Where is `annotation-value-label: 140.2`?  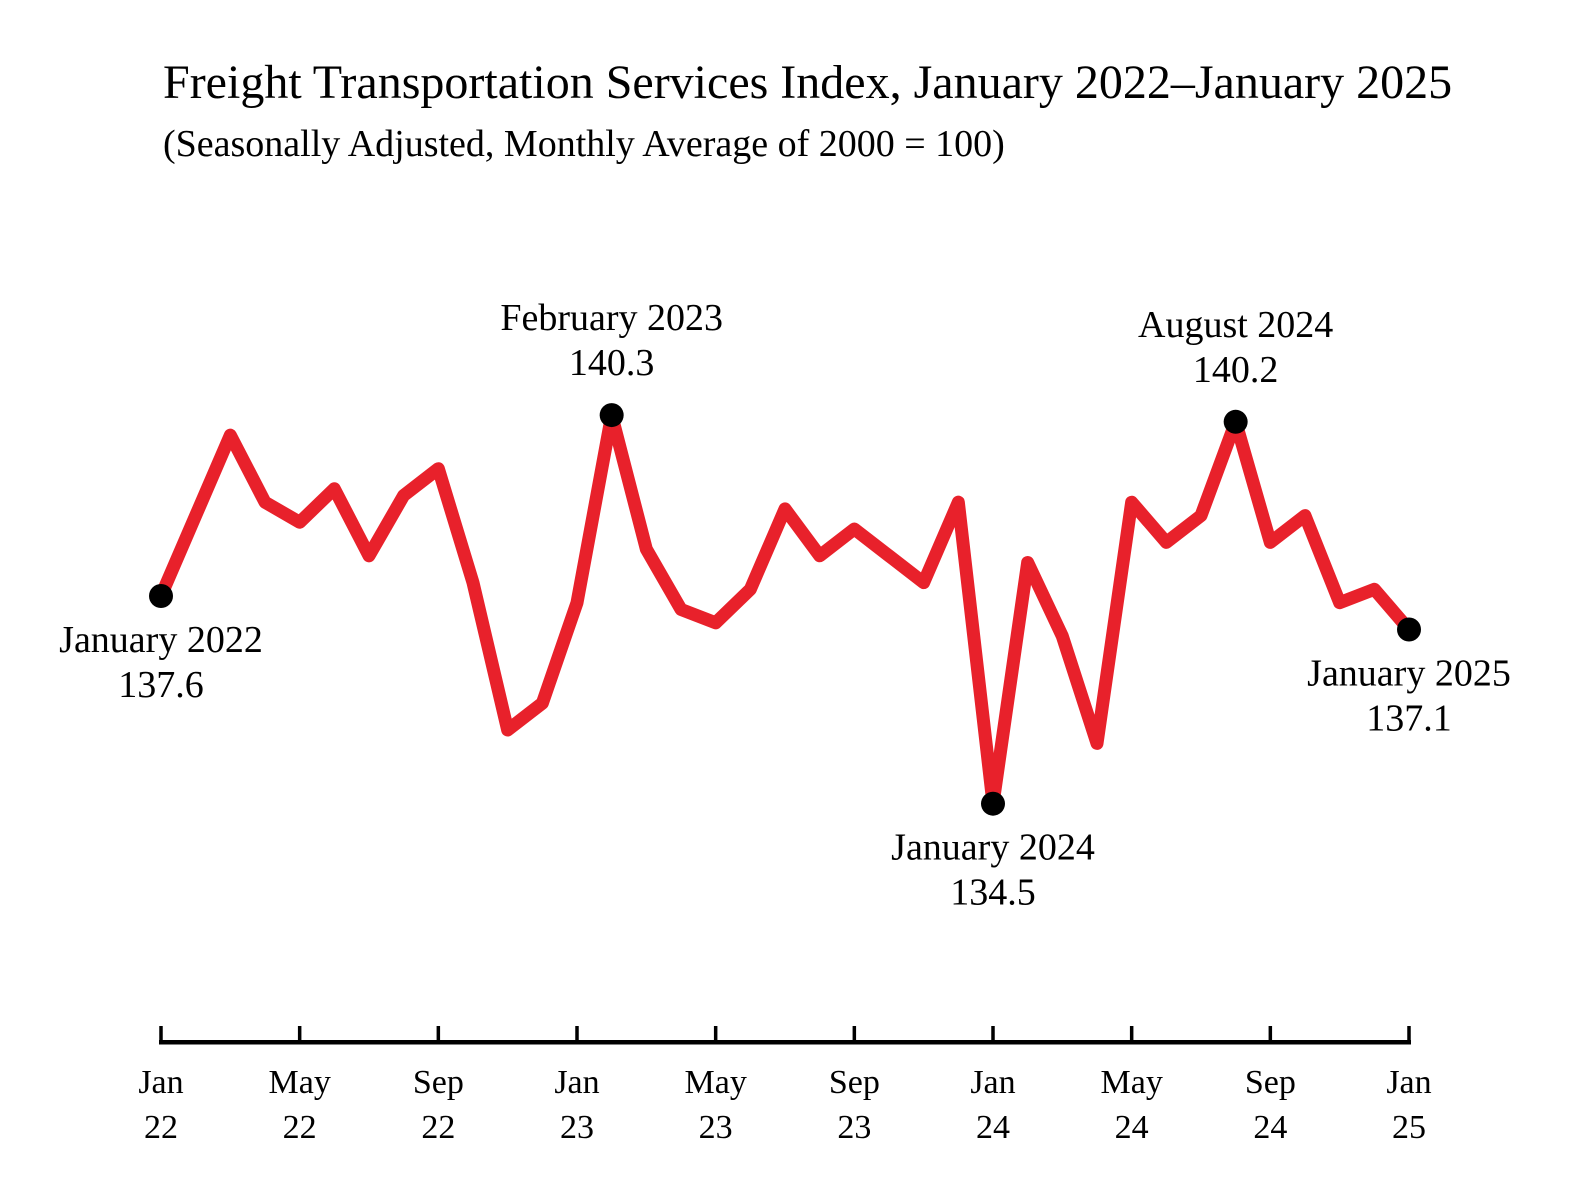 annotation-value-label: 140.2 is located at coordinates (1236, 370).